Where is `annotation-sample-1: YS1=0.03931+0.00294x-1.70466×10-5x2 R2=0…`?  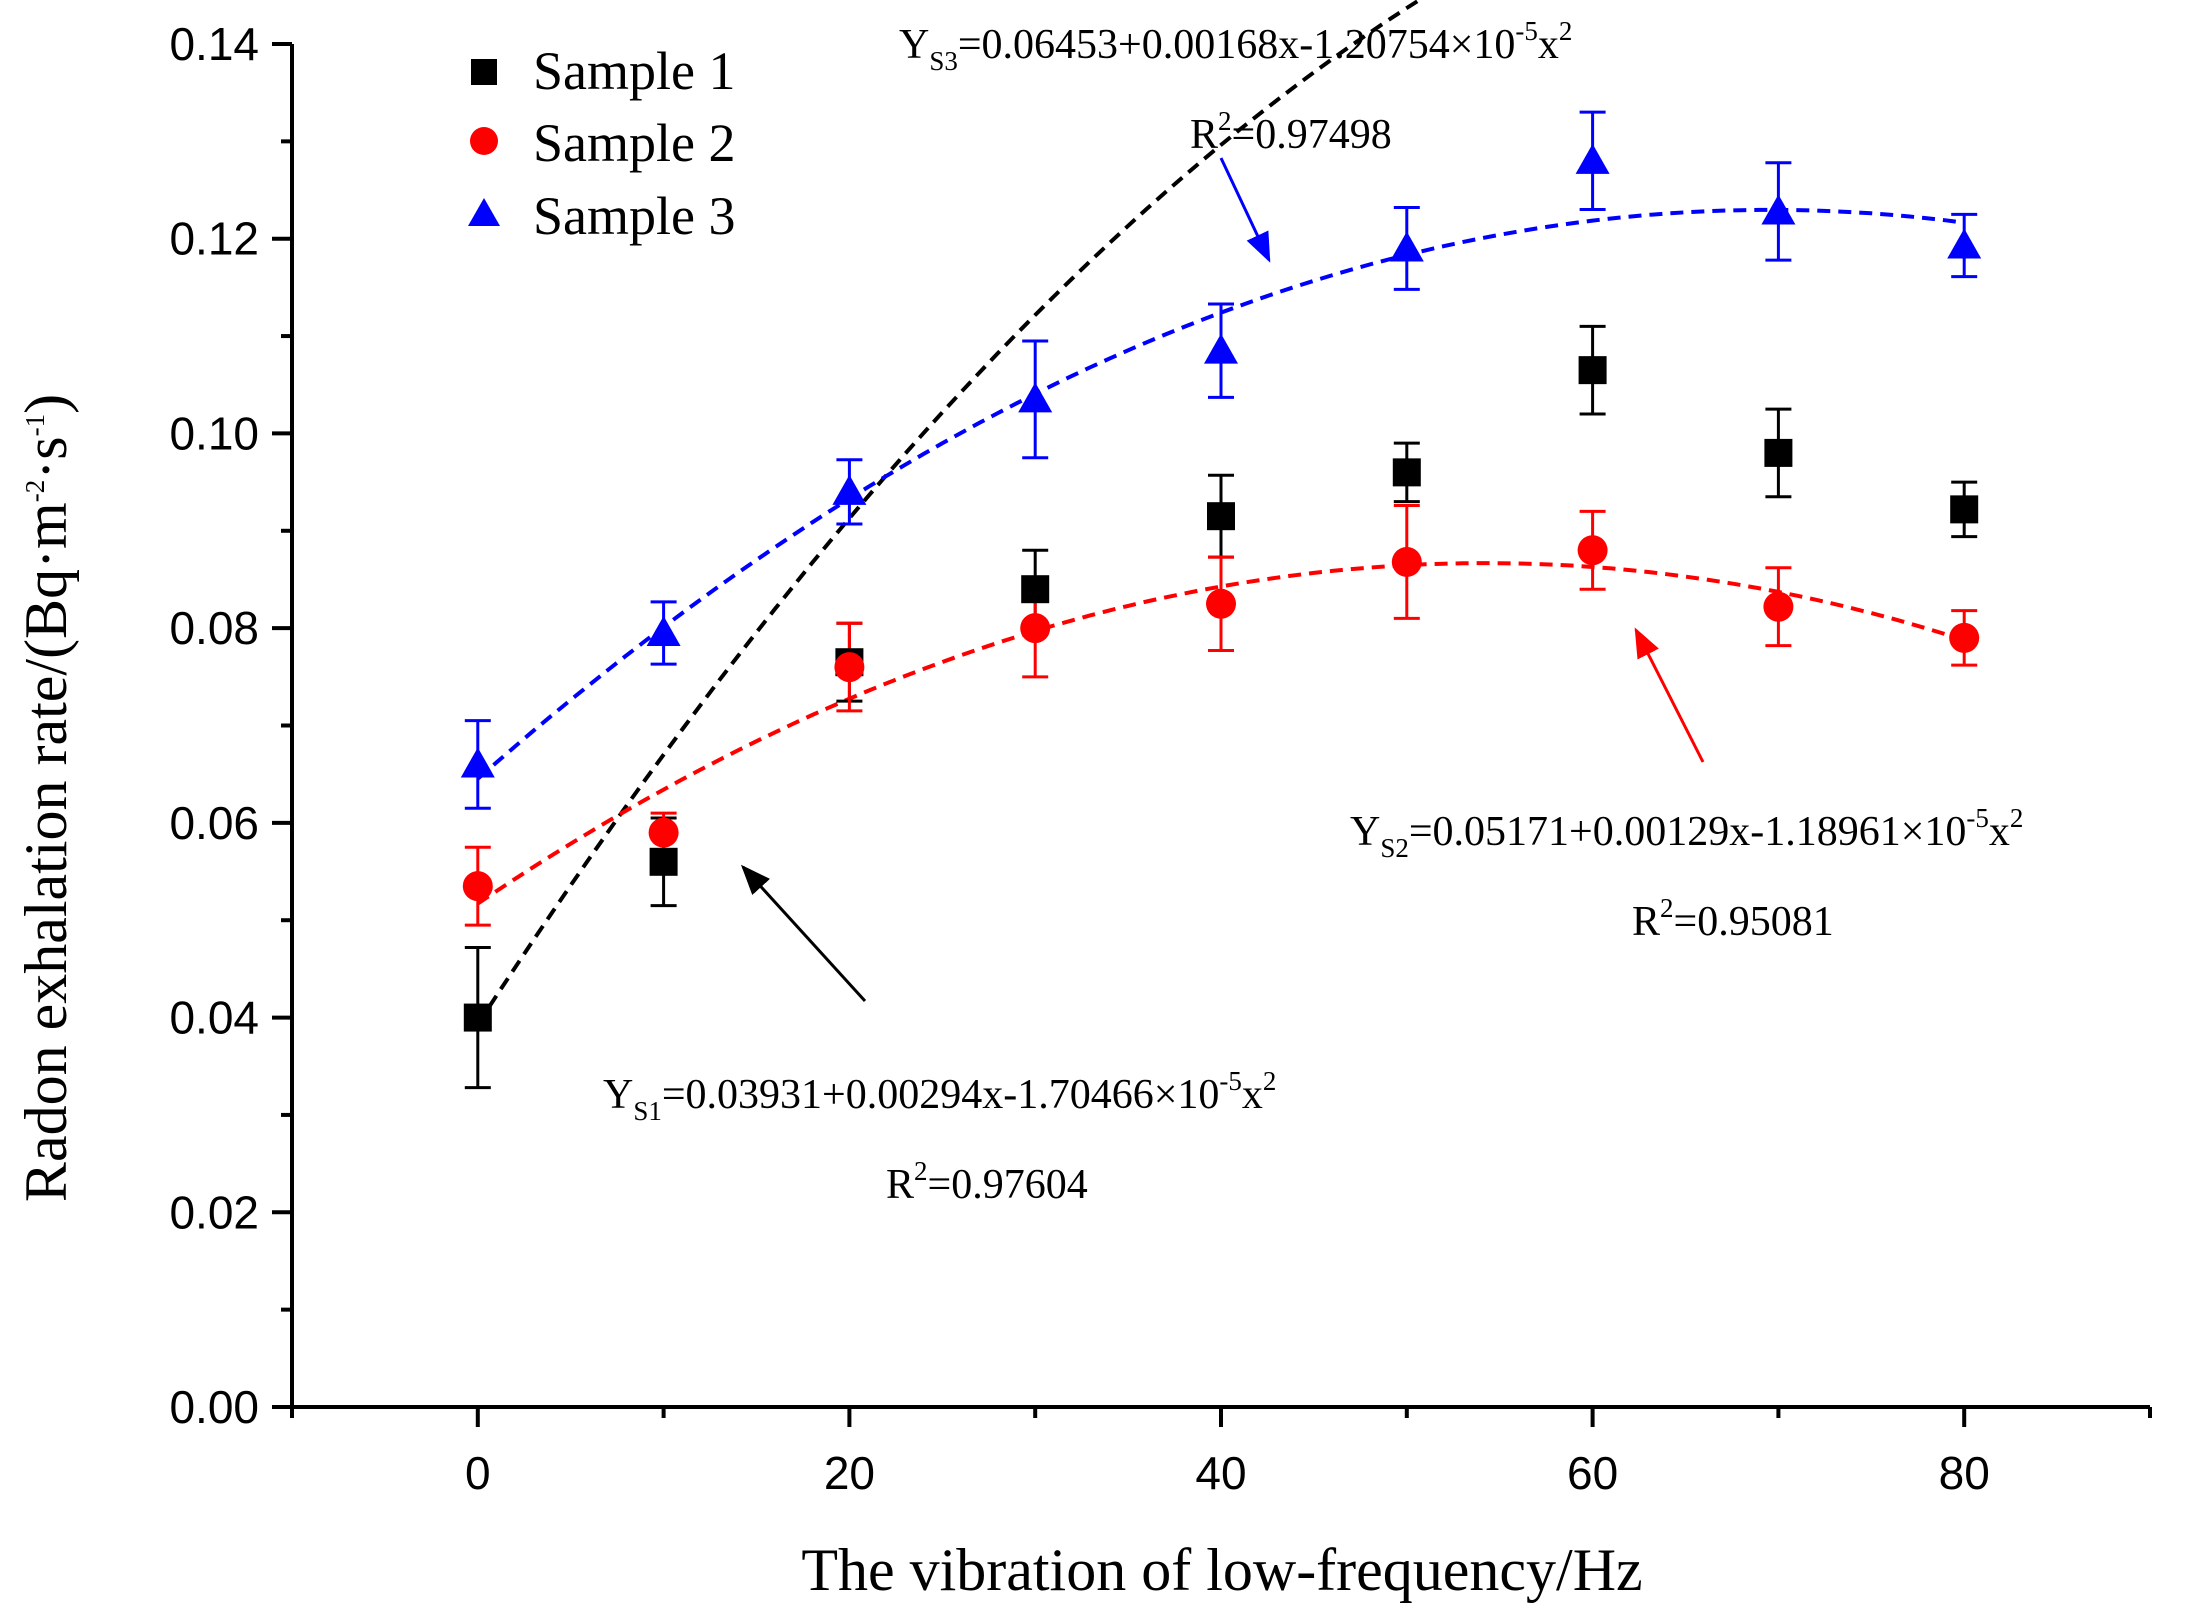
annotation-sample-1: YS1=0.03931+0.00294x-1.70466×10-5x2 R2=0… is located at coordinates (939, 1036).